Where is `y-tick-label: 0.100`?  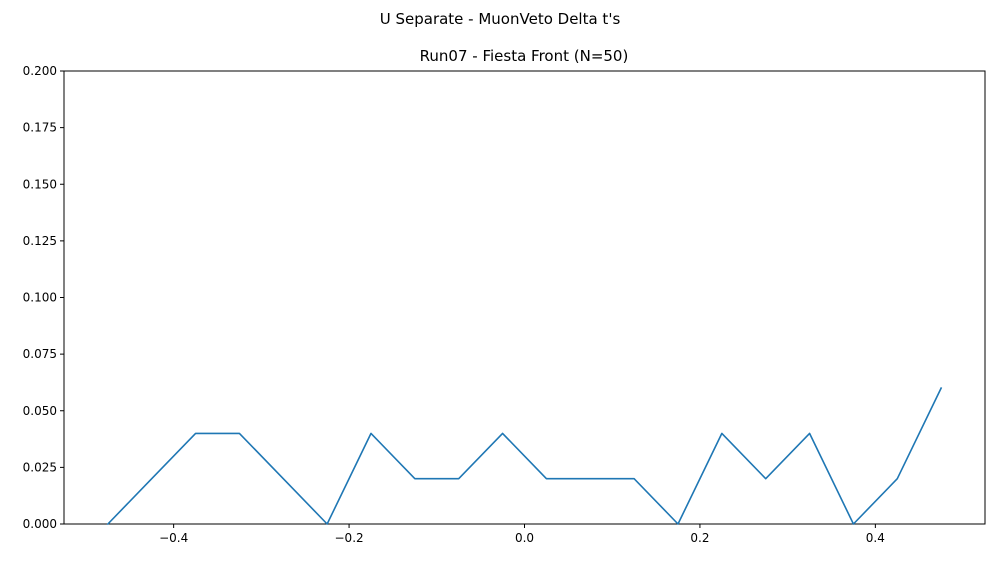 y-tick-label: 0.100 is located at coordinates (40, 298).